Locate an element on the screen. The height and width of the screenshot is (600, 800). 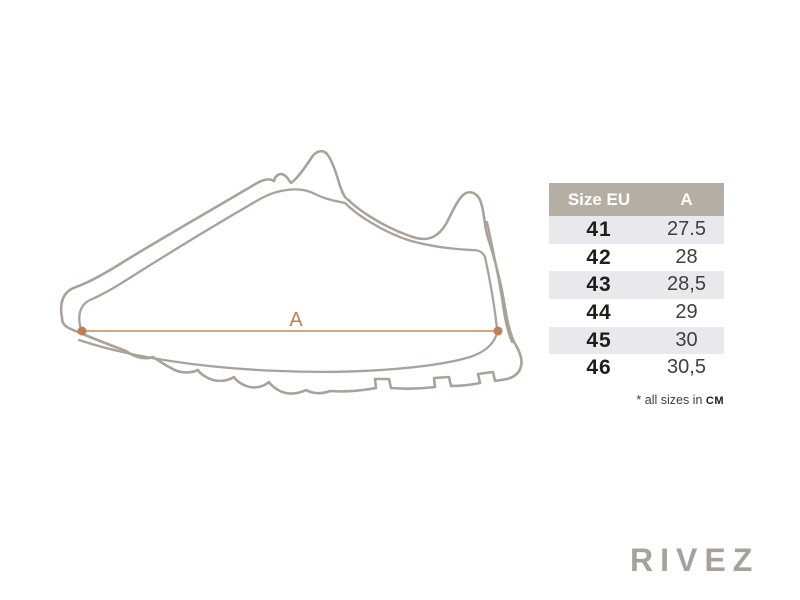
shoe-midsole-line is located at coordinates (287, 353).